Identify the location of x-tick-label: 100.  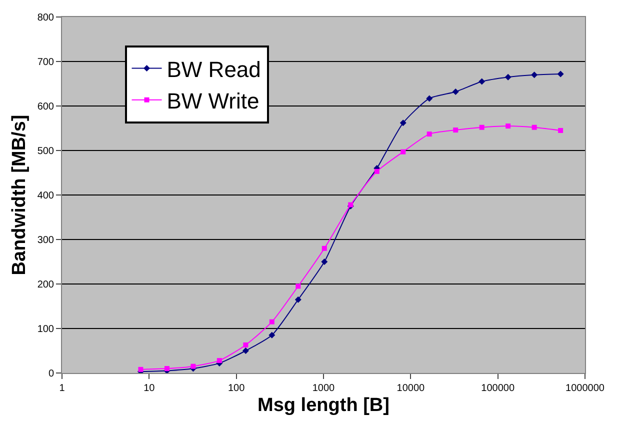
(237, 388).